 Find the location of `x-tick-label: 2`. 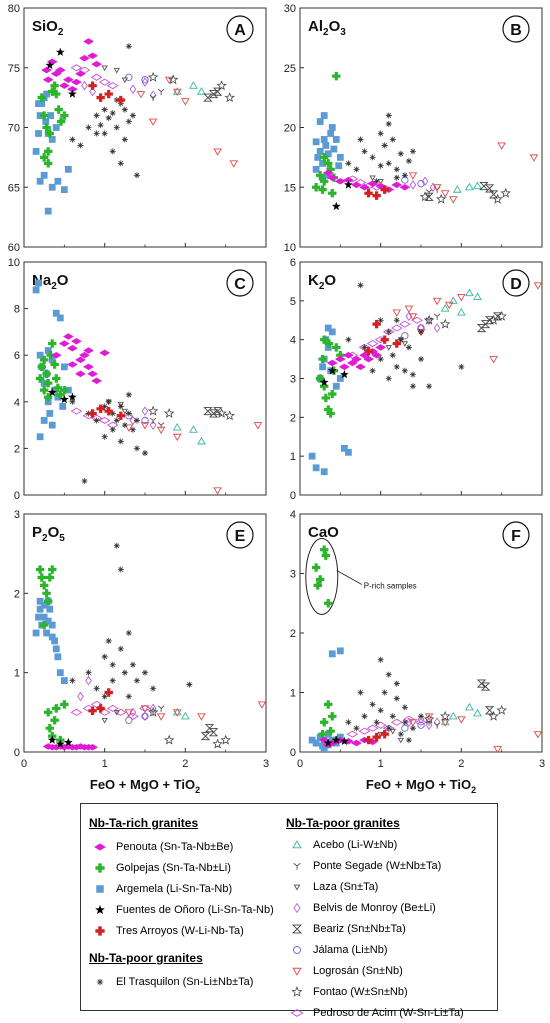

x-tick-label: 2 is located at coordinates (461, 764).